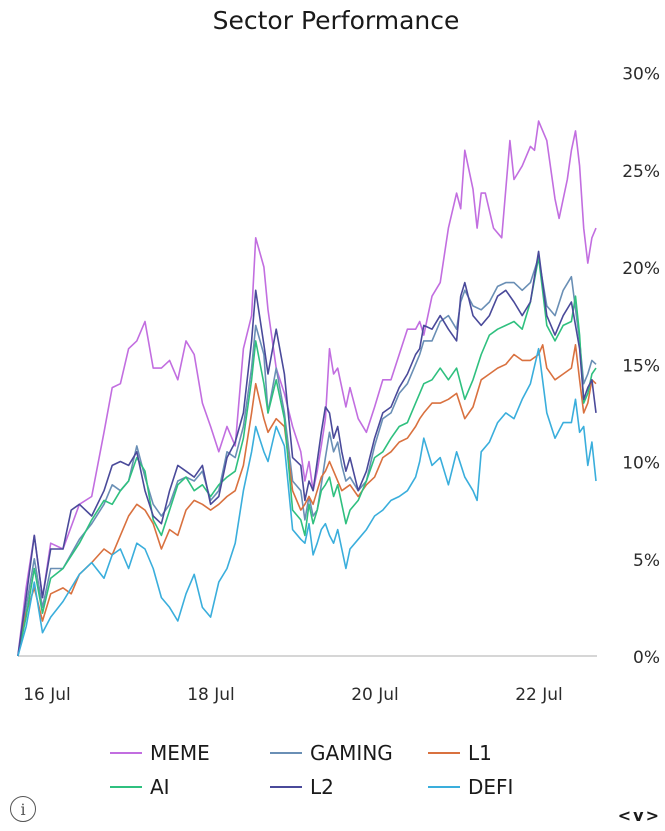 Image resolution: width=665 pixels, height=831 pixels. What do you see at coordinates (23, 809) in the screenshot?
I see `info-icon: i` at bounding box center [23, 809].